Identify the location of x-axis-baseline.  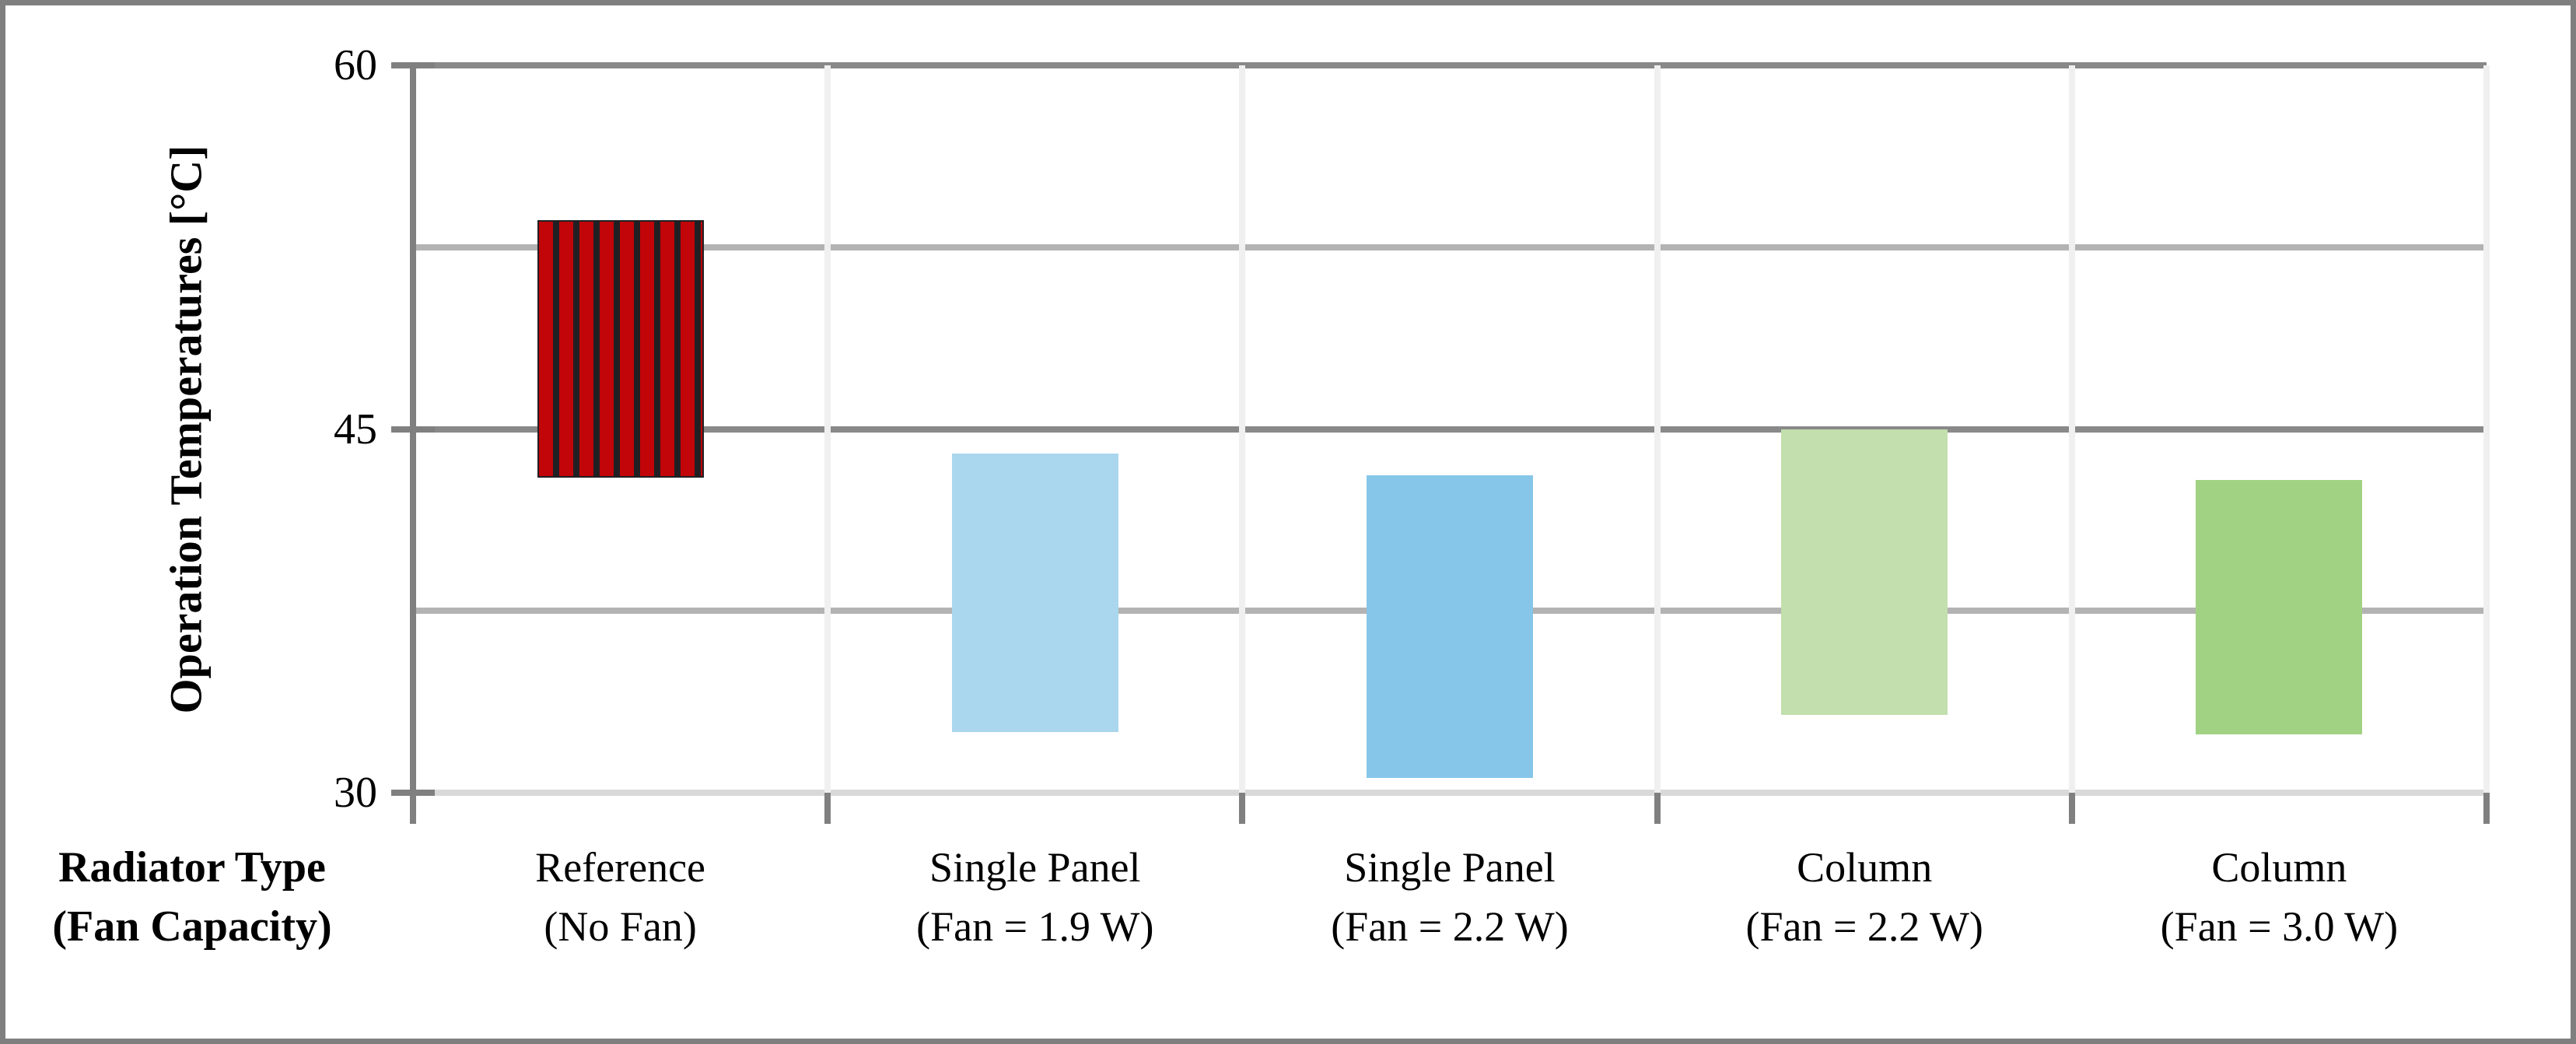
(1450, 793).